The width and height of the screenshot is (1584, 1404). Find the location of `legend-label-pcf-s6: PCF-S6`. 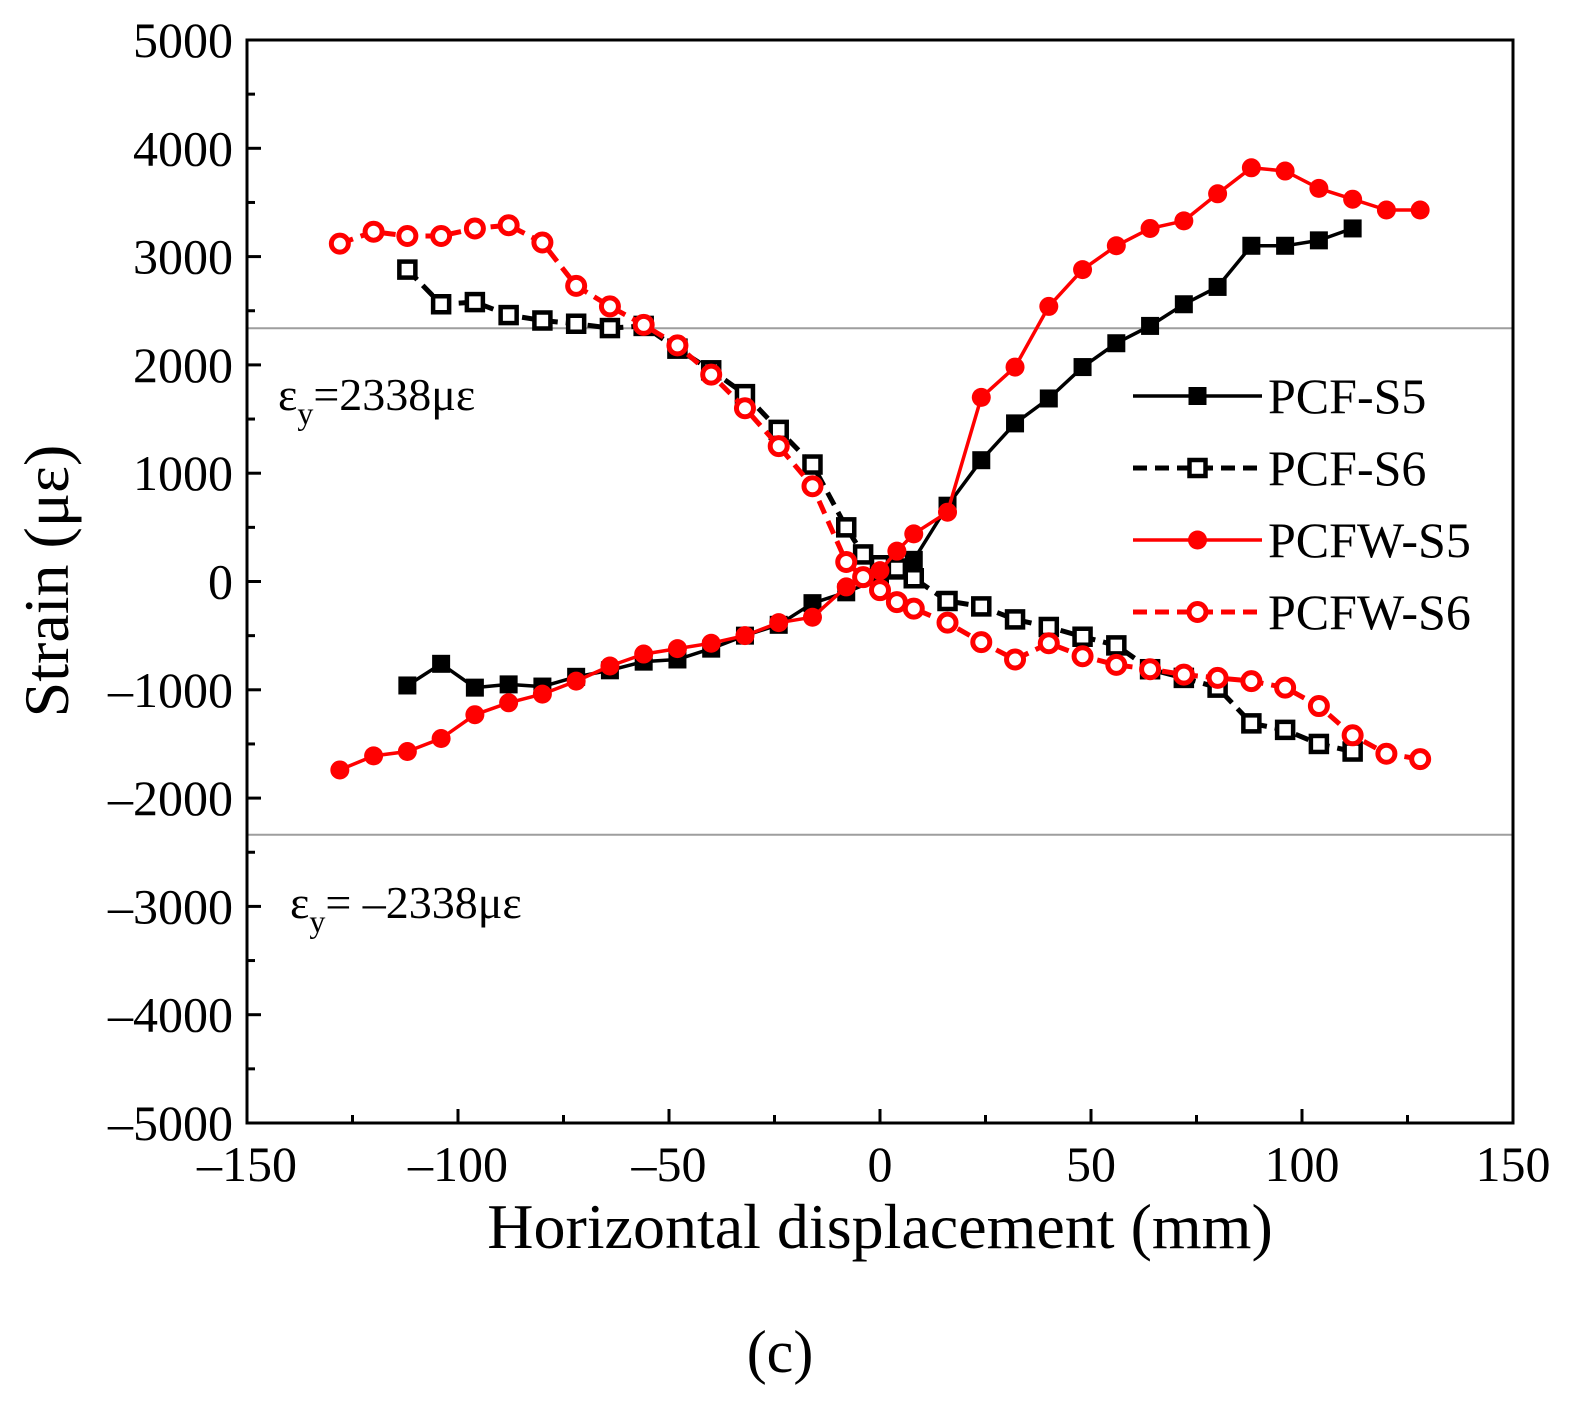

legend-label-pcf-s6: PCF-S6 is located at coordinates (1347, 468).